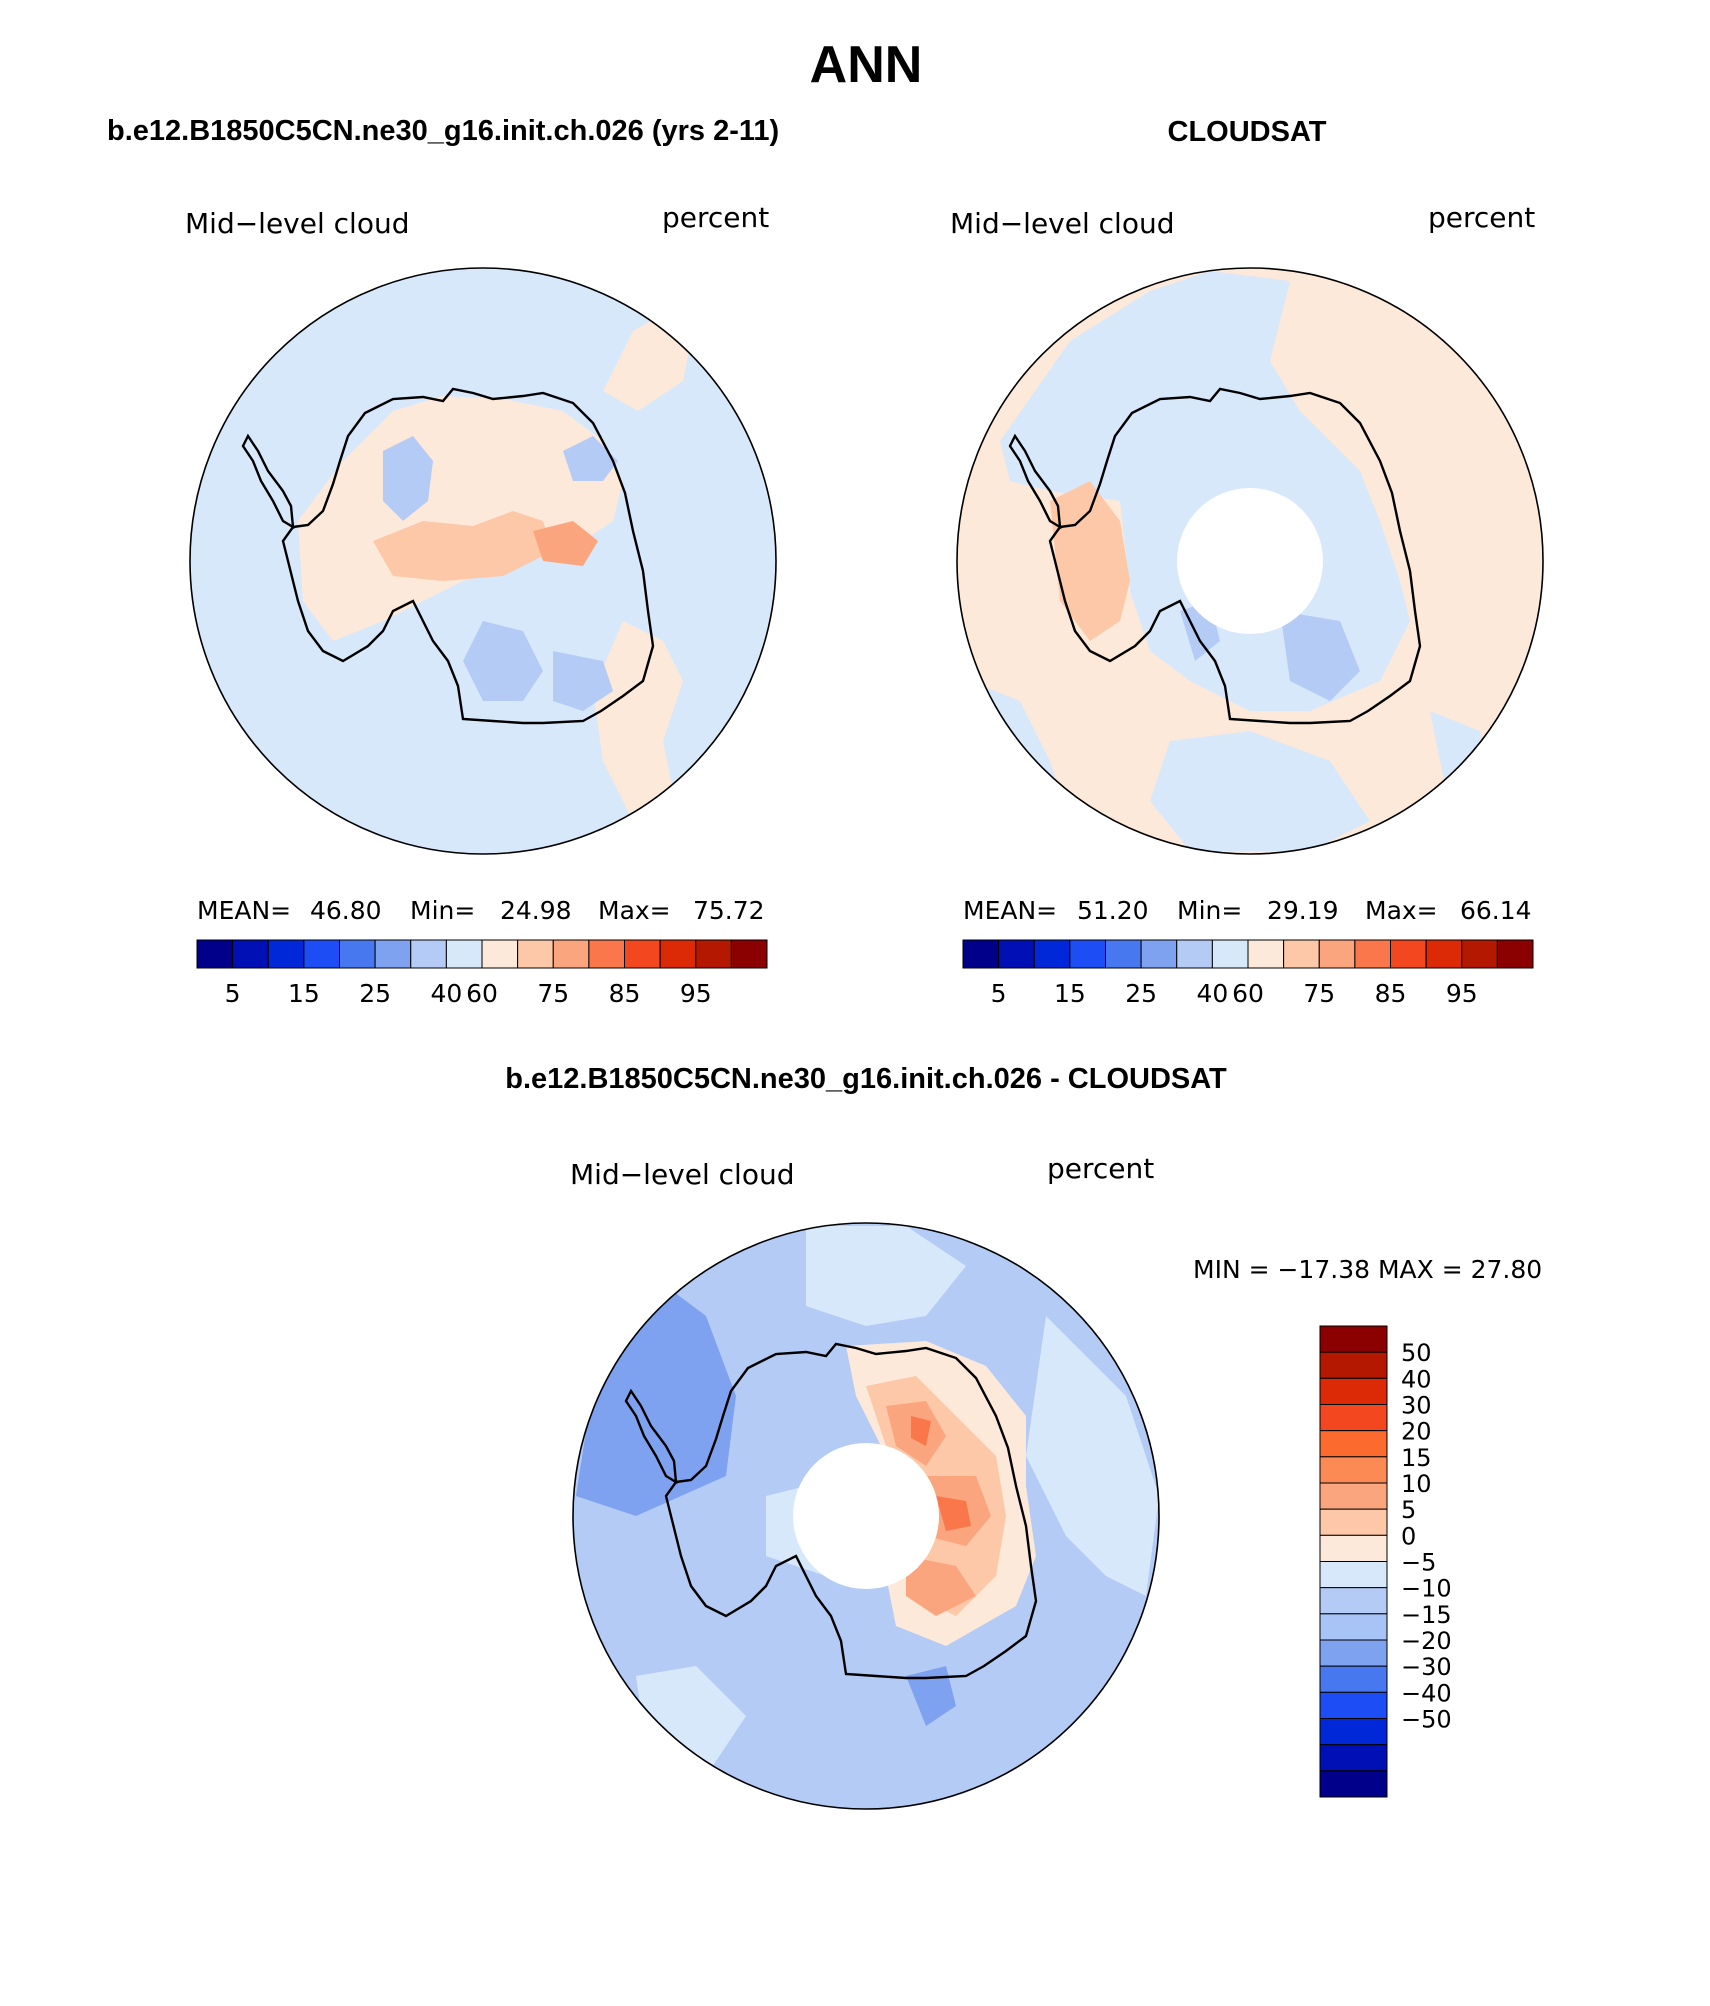 This screenshot has height=2006, width=1710. What do you see at coordinates (1247, 132) in the screenshot?
I see `panel-obs-heading: CLOUDSAT` at bounding box center [1247, 132].